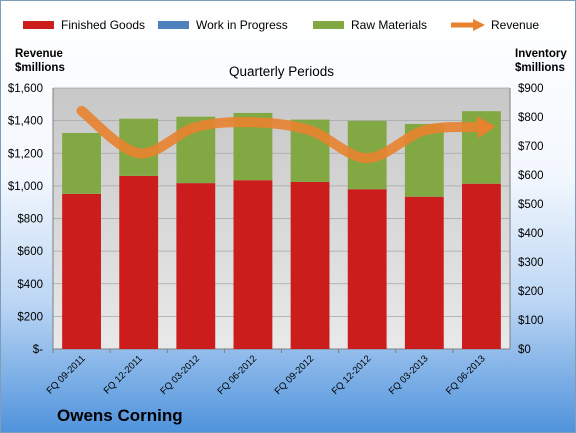 This screenshot has width=576, height=433. Describe the element at coordinates (30, 252) in the screenshot. I see `left-tick-label: $600` at that location.